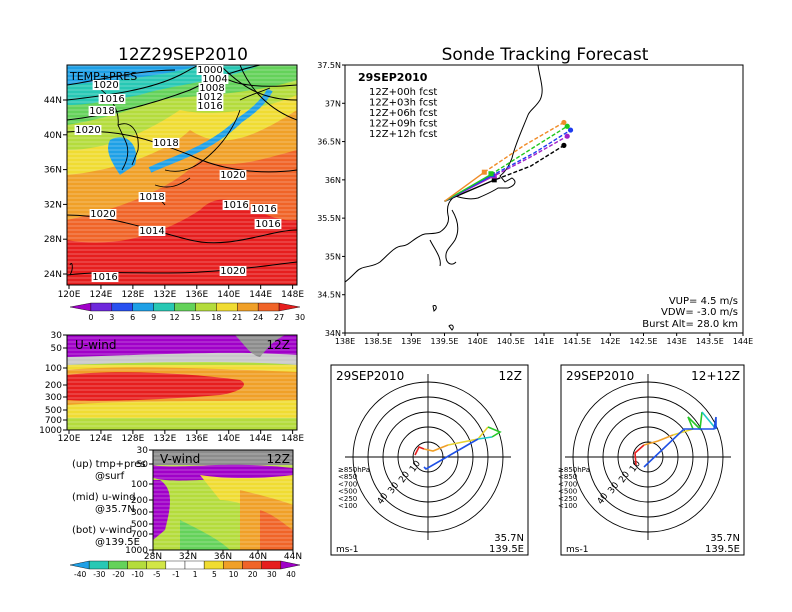 The height and width of the screenshot is (612, 792). Describe the element at coordinates (185, 569) in the screenshot. I see `wind-colorbar: -40 -30 -20 -10 -5 -1 1 5 10 20 30 40` at that location.